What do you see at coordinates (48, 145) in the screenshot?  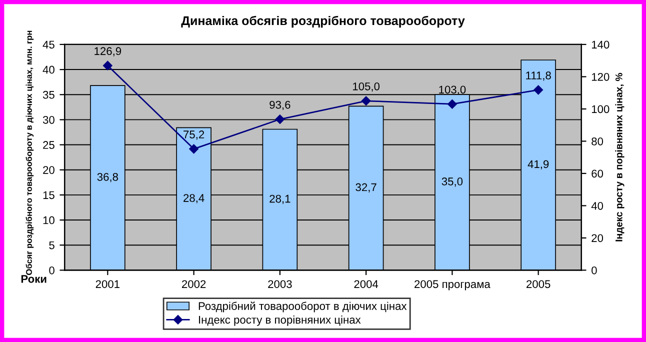 I see `y-tick-label: 25` at bounding box center [48, 145].